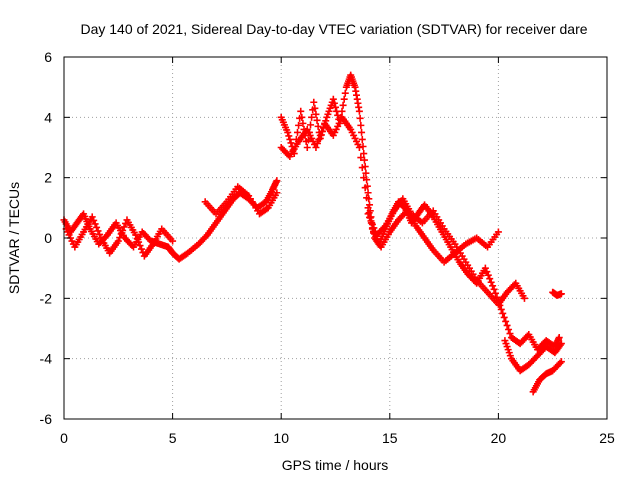 This screenshot has height=480, width=640. What do you see at coordinates (46, 359) in the screenshot?
I see `y-tick-label: -4` at bounding box center [46, 359].